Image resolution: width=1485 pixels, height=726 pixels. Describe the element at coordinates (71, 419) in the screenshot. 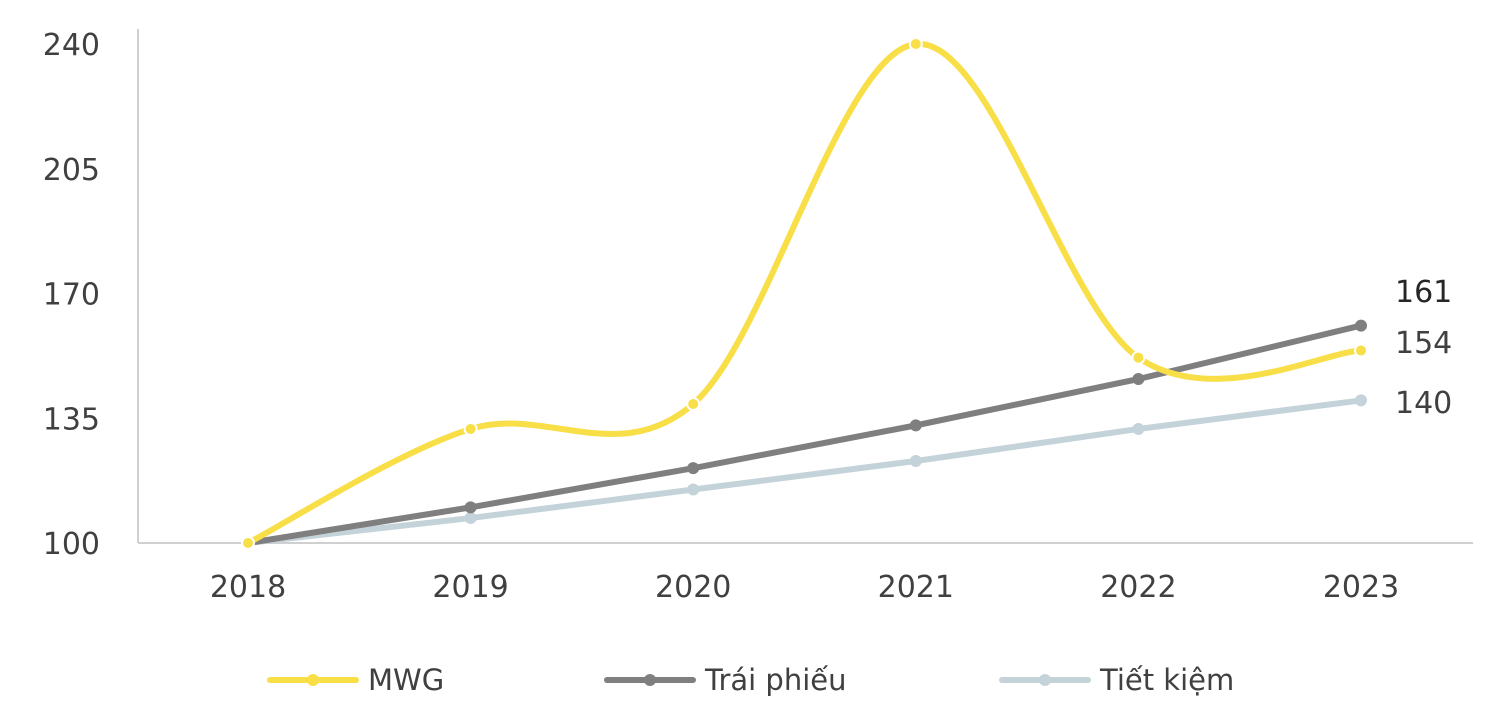

I see `y-tick-label: 135` at that location.